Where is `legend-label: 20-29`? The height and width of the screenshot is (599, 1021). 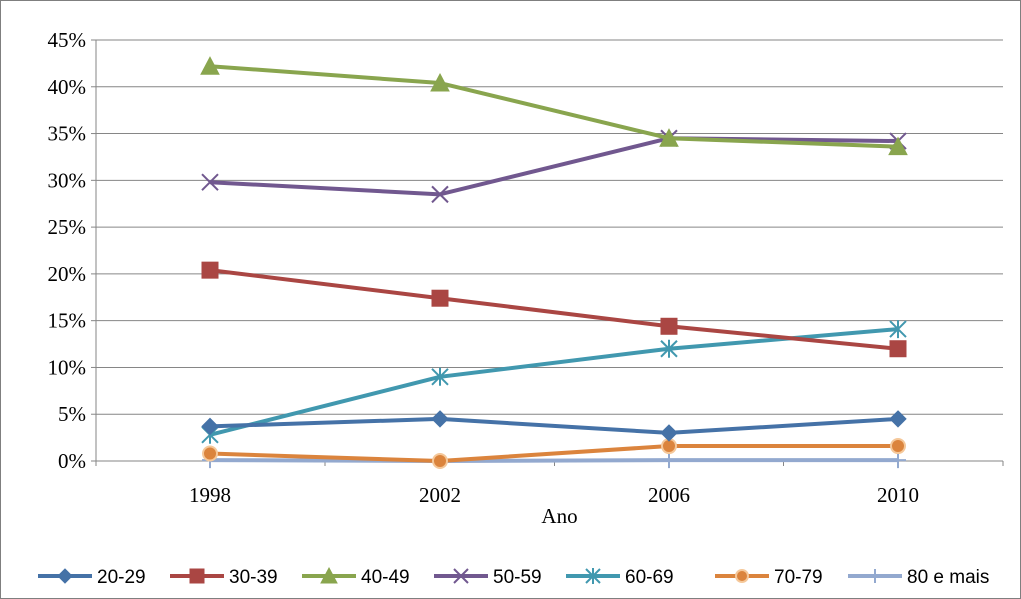 legend-label: 20-29 is located at coordinates (121, 577).